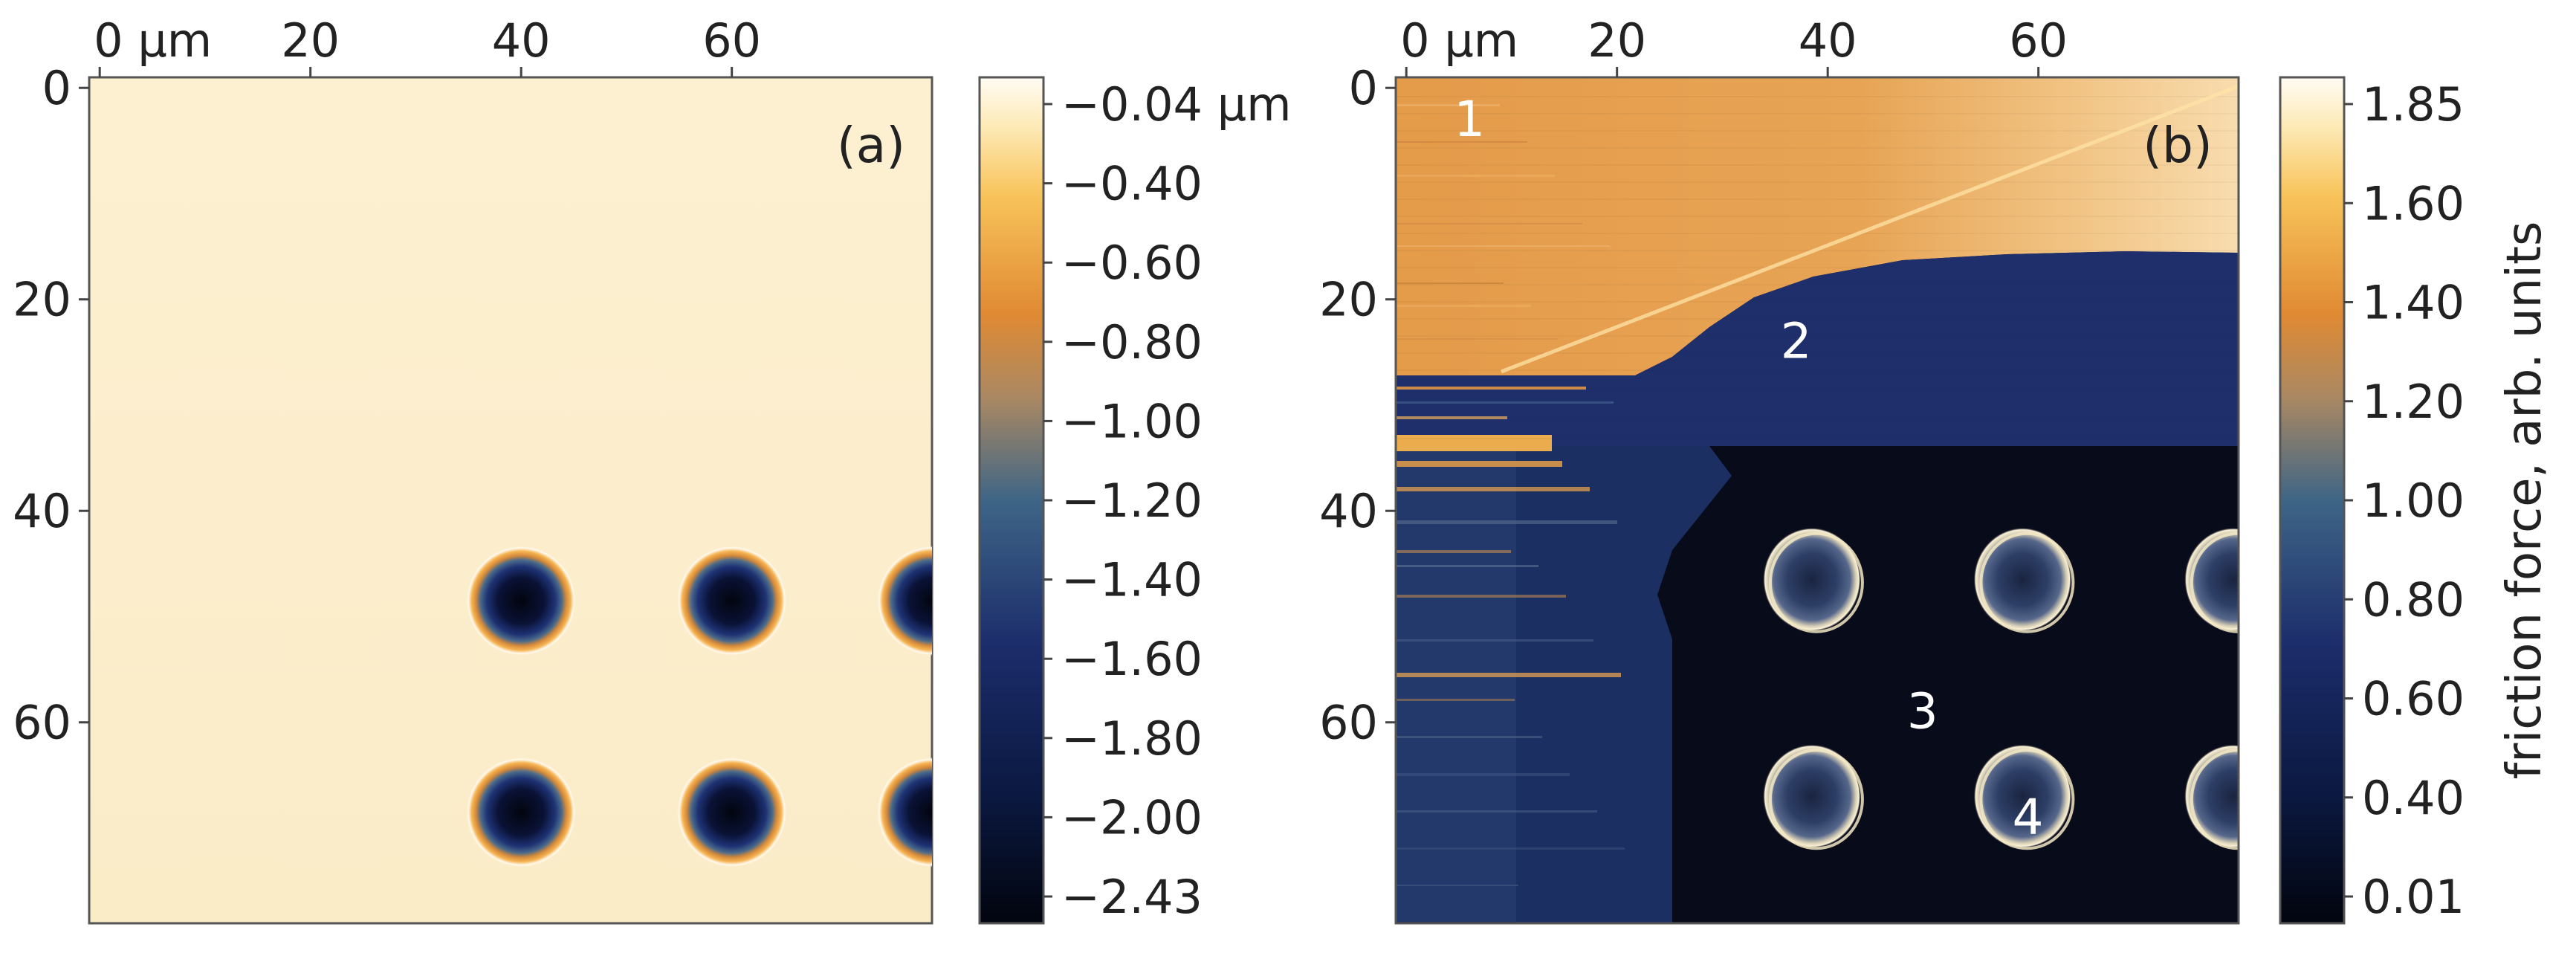 This screenshot has height=953, width=2576. What do you see at coordinates (2312, 501) in the screenshot?
I see `panel-b-colorbar` at bounding box center [2312, 501].